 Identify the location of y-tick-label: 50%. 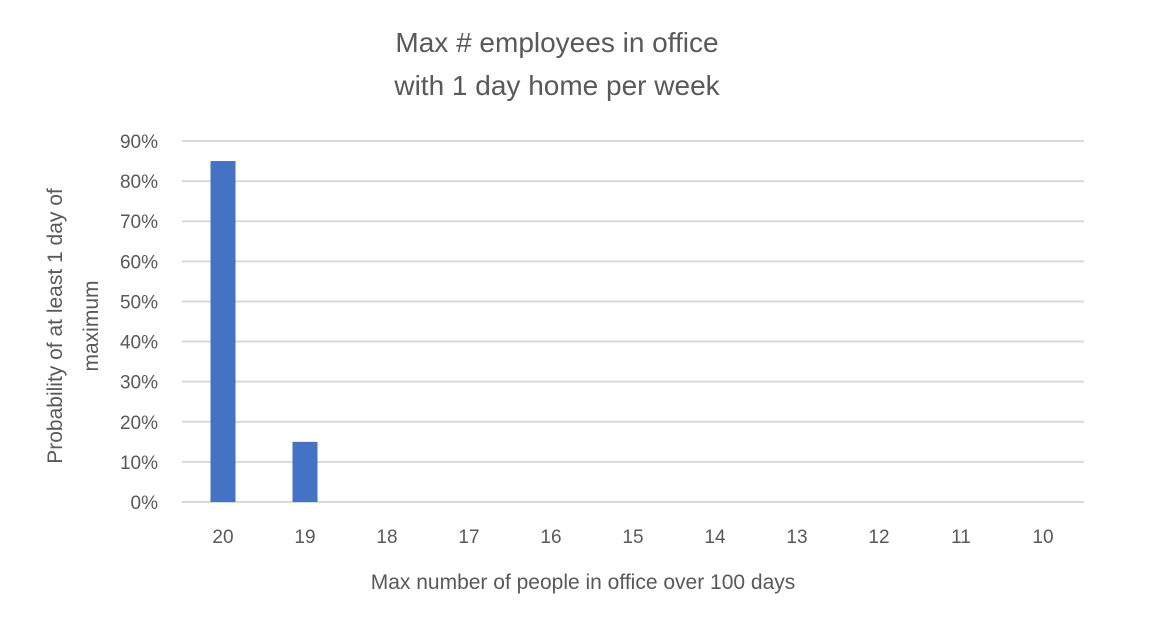
(139, 302).